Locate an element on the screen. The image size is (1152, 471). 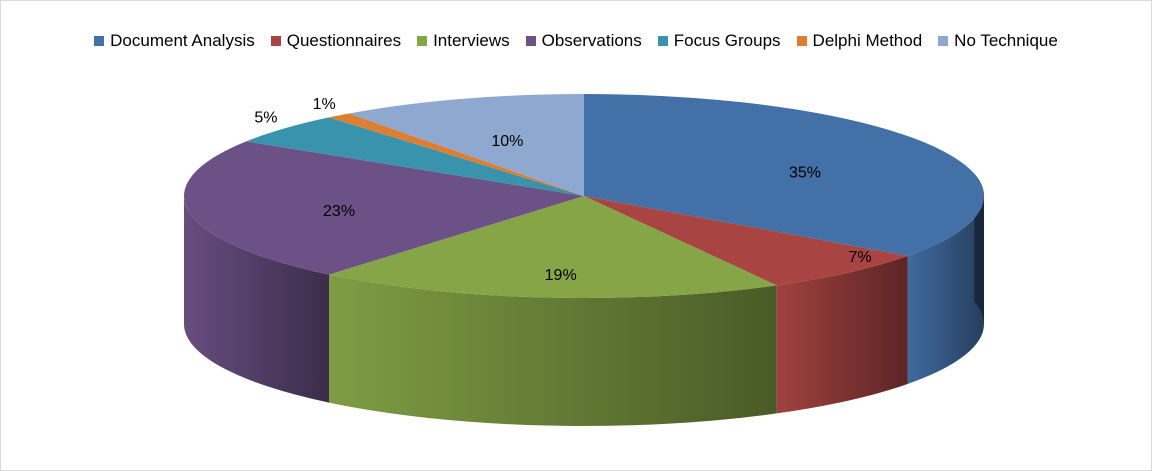
legend-item-delphi-method: Delphi Method is located at coordinates (859, 41).